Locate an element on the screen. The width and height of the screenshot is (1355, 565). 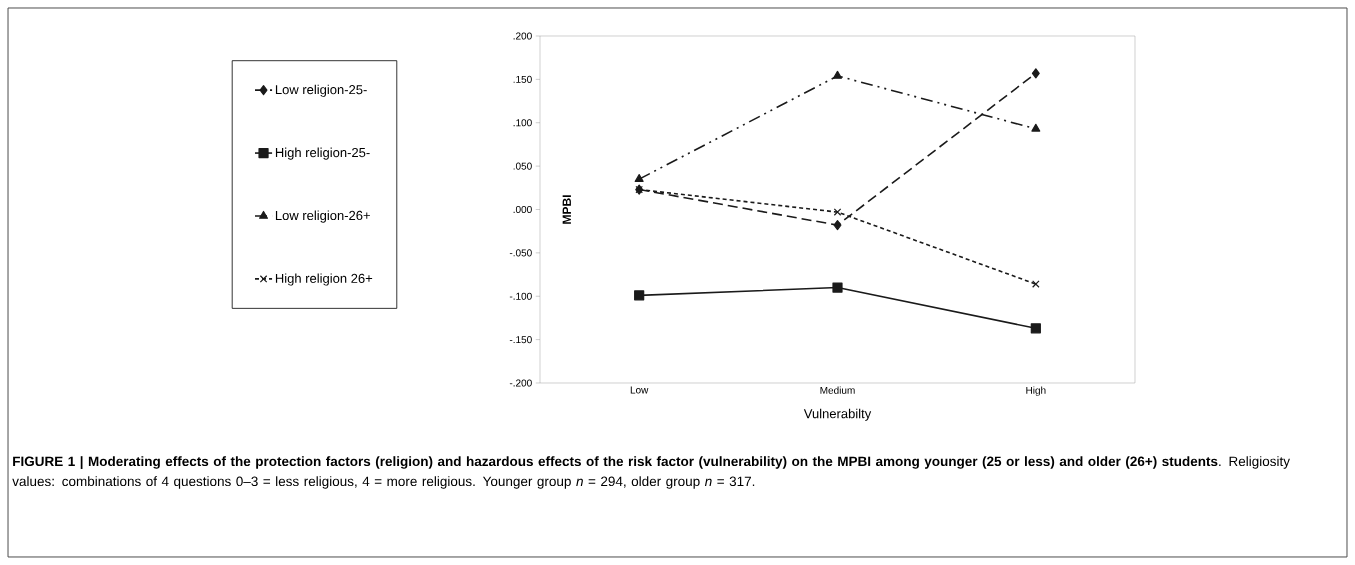
y-tick-label: .100 is located at coordinates (522, 123).